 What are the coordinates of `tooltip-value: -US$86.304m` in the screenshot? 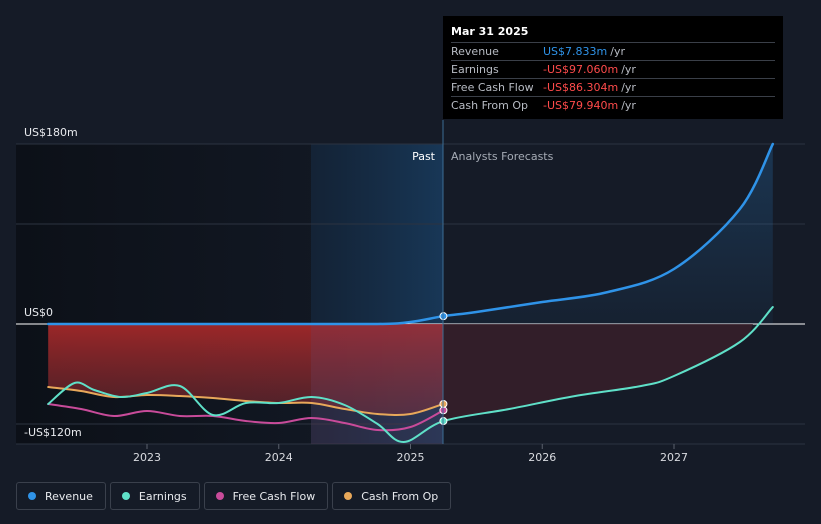 It's located at (581, 87).